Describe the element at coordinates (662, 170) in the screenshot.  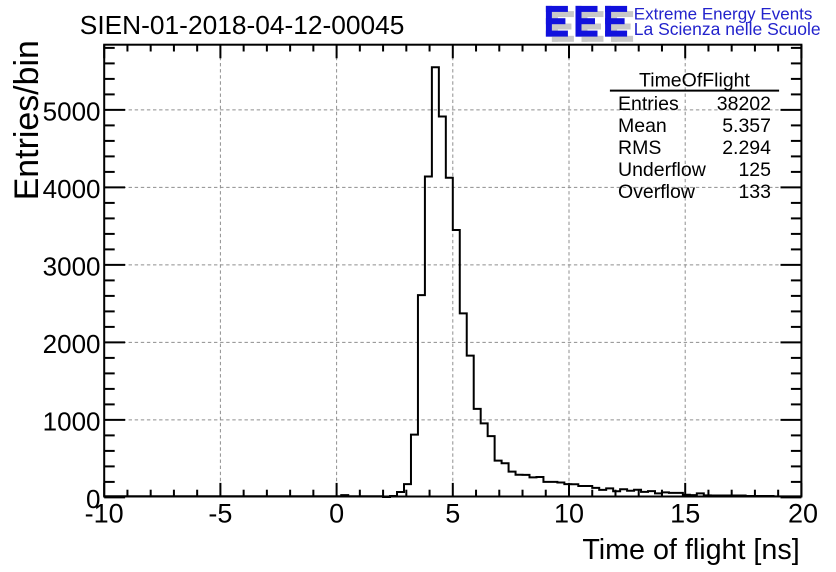
I see `svg-text: Underflow` at that location.